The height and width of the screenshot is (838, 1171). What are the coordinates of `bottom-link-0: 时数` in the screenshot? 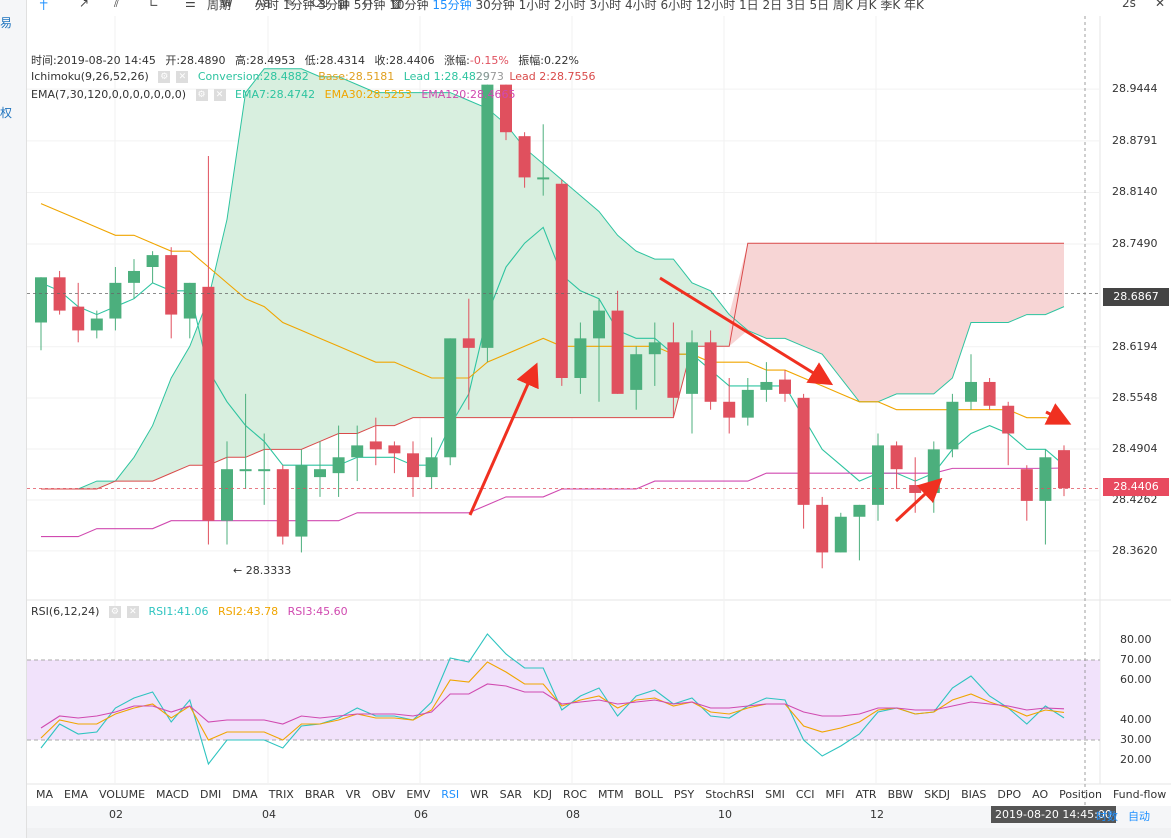 It's located at (1107, 816).